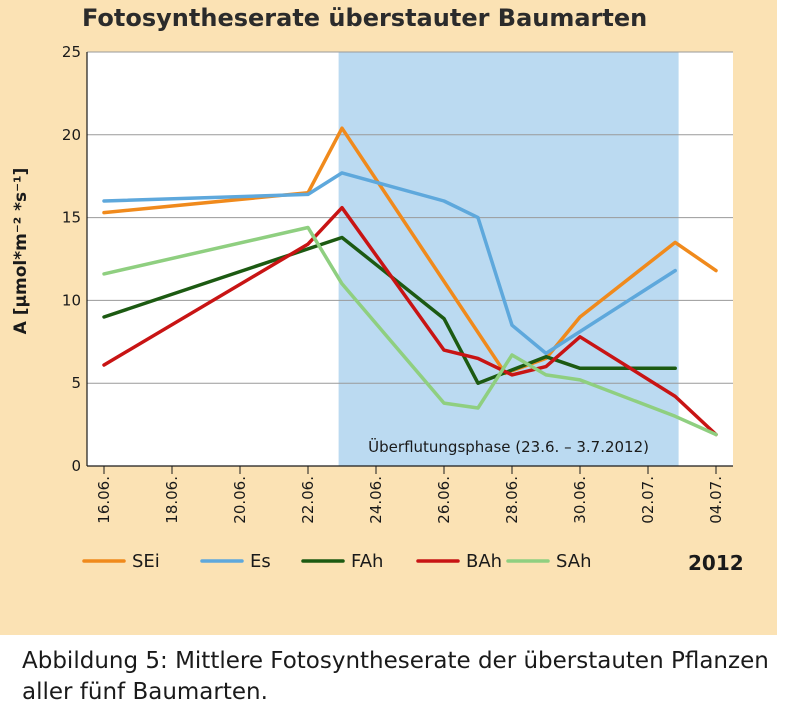 The height and width of the screenshot is (714, 800). I want to click on x-tick-label: 24.06., so click(376, 500).